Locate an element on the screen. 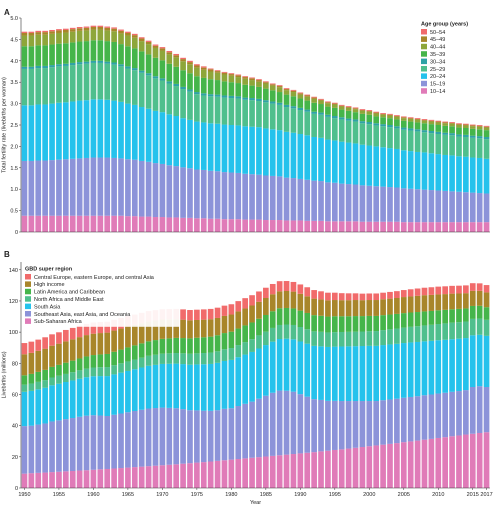 The height and width of the screenshot is (510, 493). y-tick-label: 0.5 is located at coordinates (14, 212).